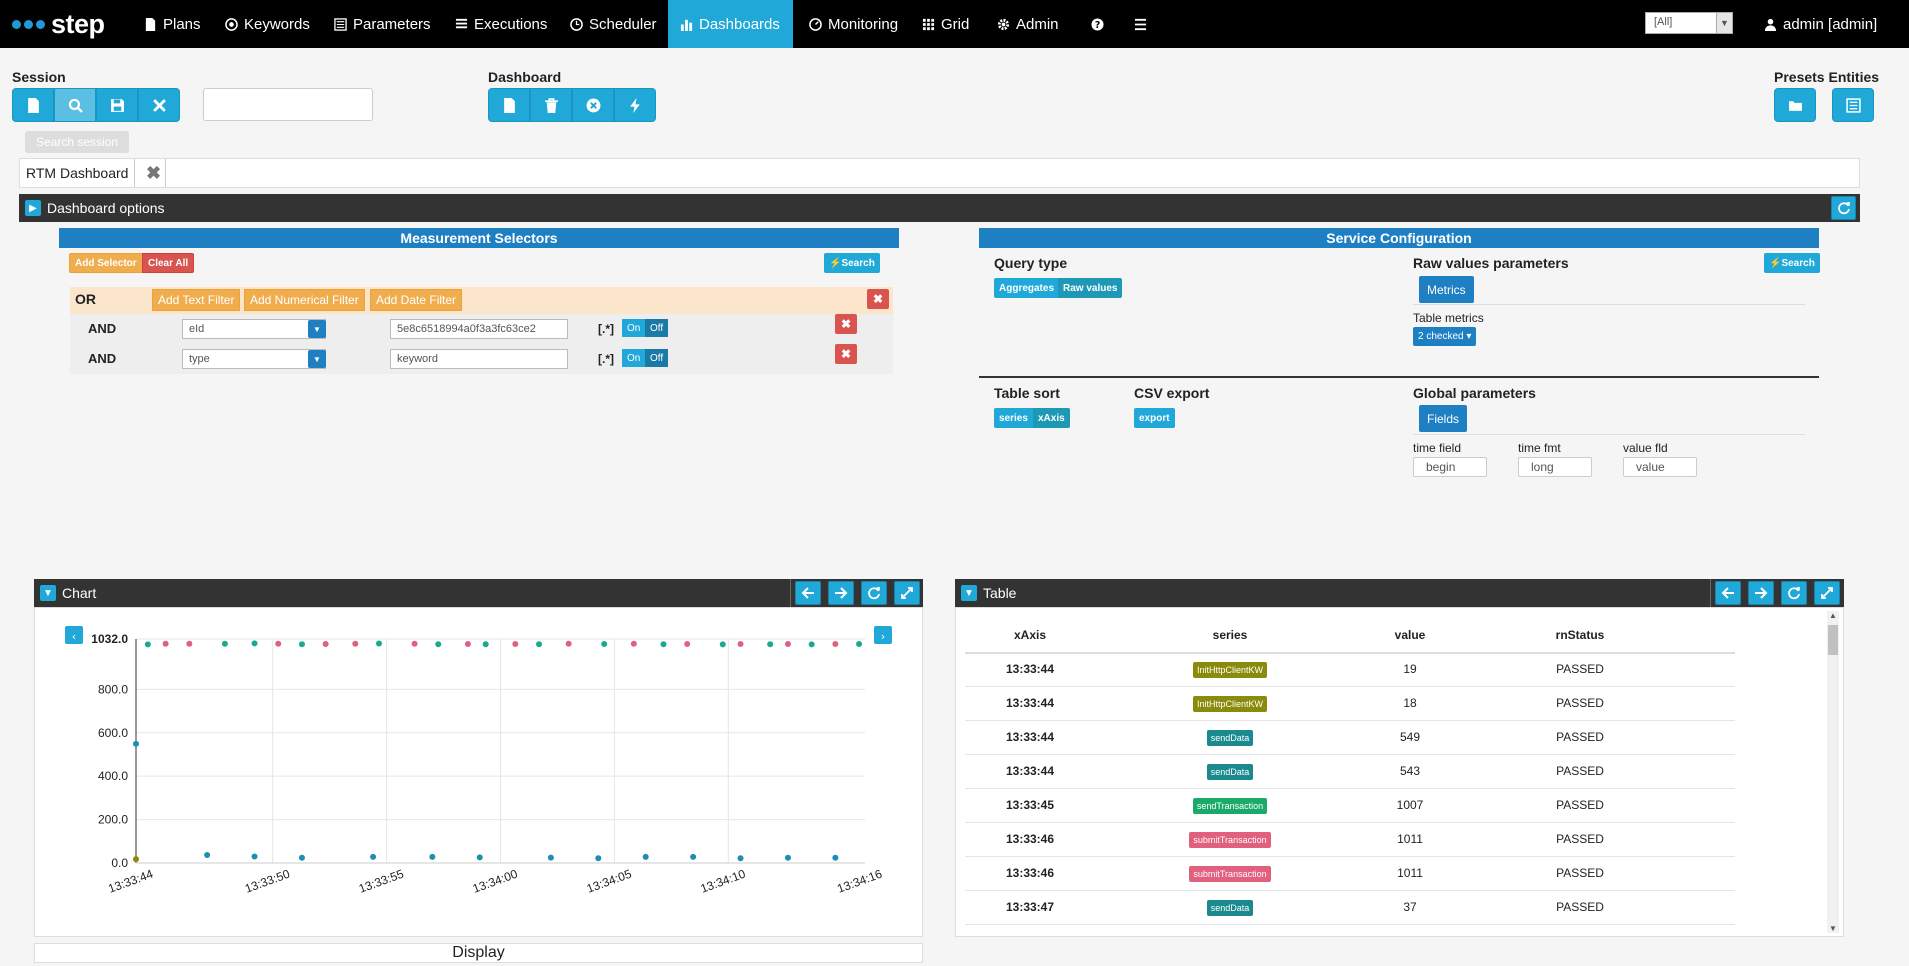 Image resolution: width=1909 pixels, height=966 pixels. Describe the element at coordinates (1140, 24) in the screenshot. I see `main-menu-button` at that location.